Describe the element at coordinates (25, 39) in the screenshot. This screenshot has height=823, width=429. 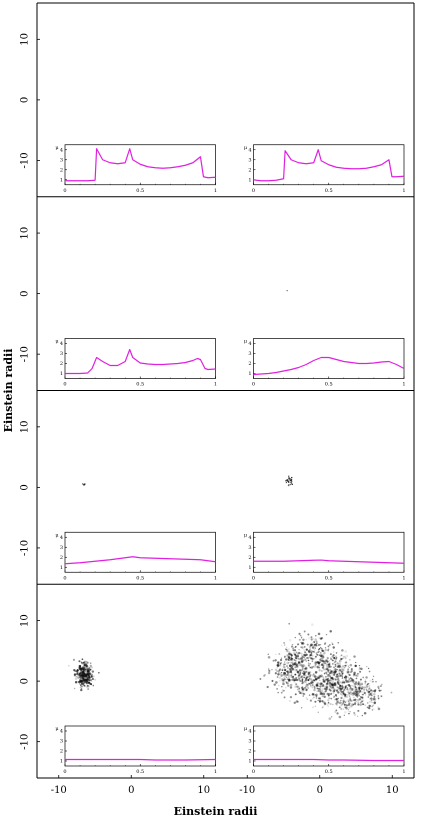
I see `y-tick-label: 10` at that location.